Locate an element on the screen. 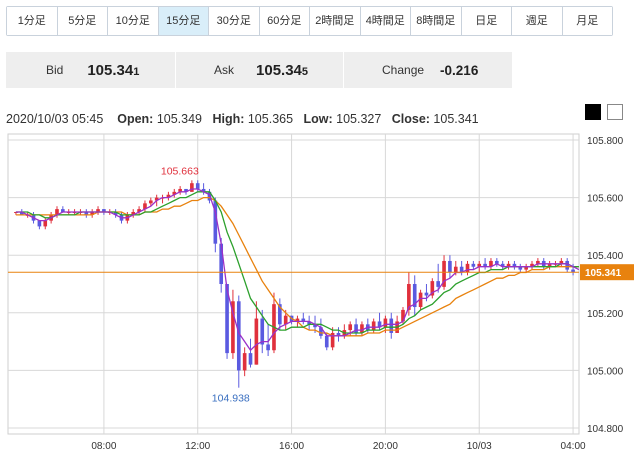 The image size is (640, 455). y-tick-label: 105.200 is located at coordinates (605, 314).